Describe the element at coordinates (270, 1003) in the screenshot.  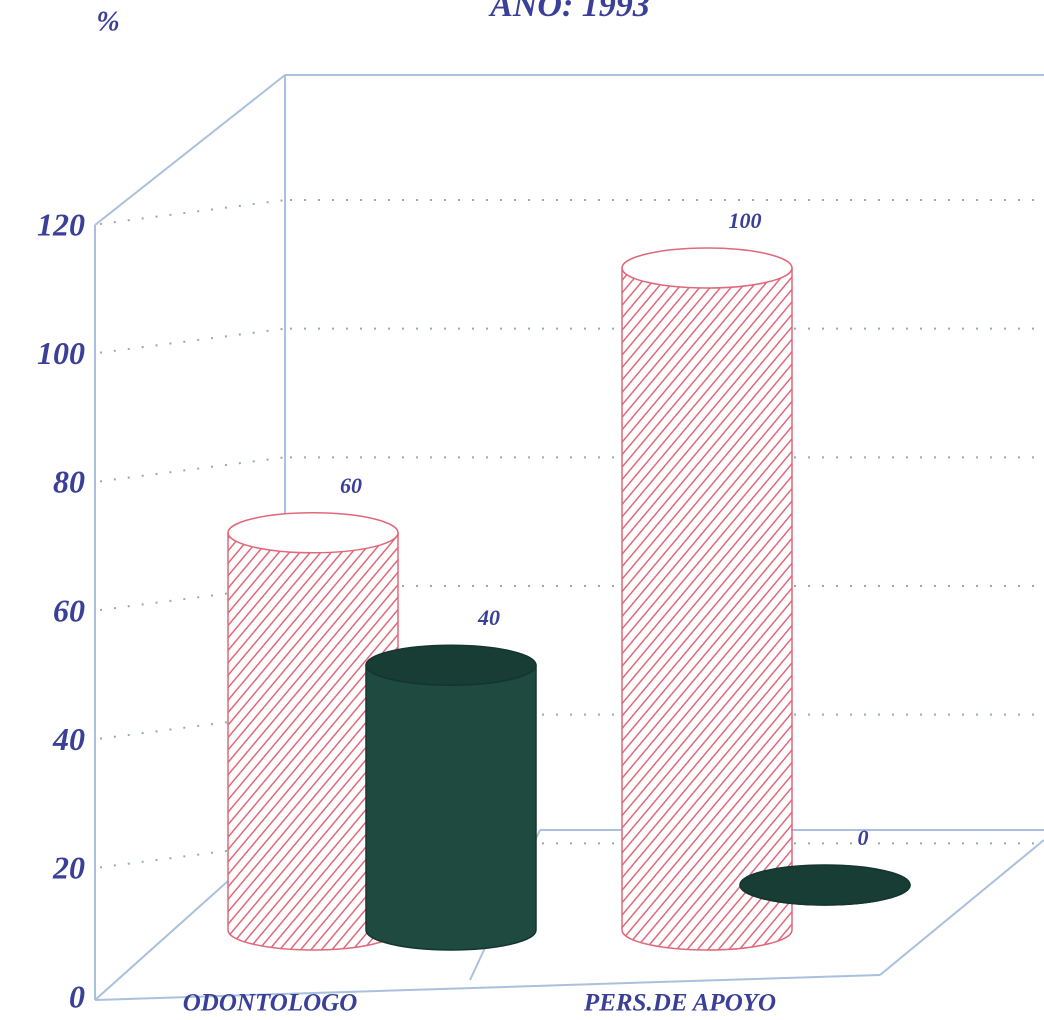
I see `x-tick-label: ODONTOLOGO` at that location.